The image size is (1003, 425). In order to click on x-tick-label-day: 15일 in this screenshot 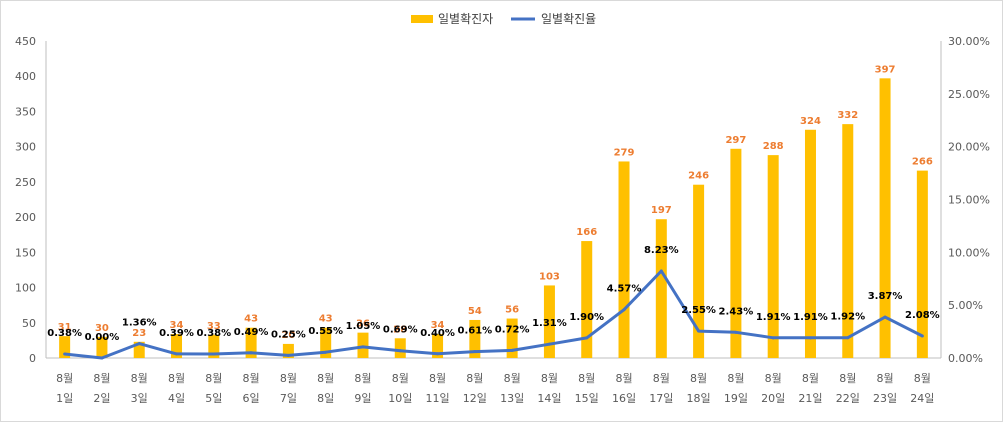, I will do `click(587, 398)`.